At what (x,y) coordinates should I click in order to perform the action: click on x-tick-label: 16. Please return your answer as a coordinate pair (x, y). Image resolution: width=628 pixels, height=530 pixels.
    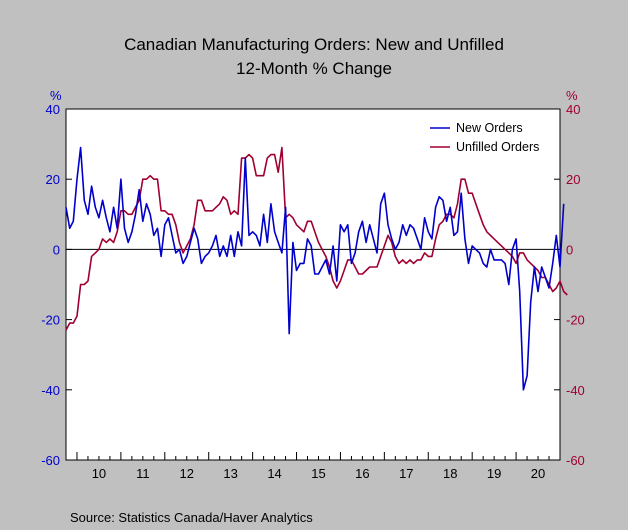
    Looking at the image, I should click on (362, 473).